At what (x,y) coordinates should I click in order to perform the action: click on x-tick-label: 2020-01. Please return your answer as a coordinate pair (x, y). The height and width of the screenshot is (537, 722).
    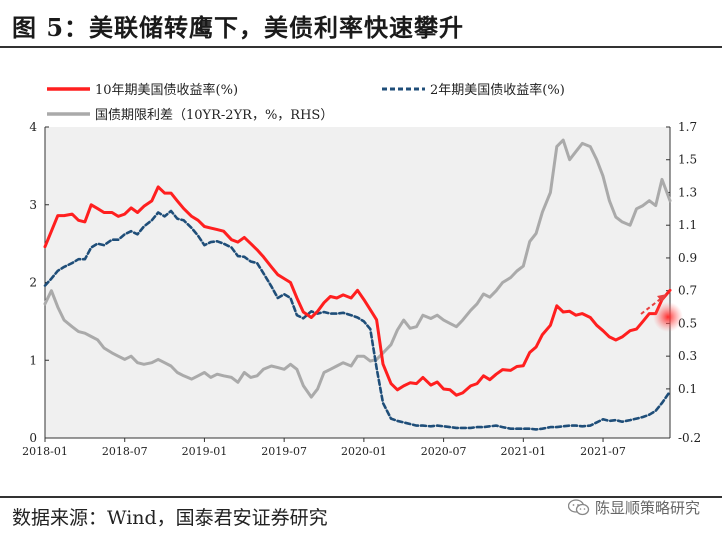
    Looking at the image, I should click on (364, 451).